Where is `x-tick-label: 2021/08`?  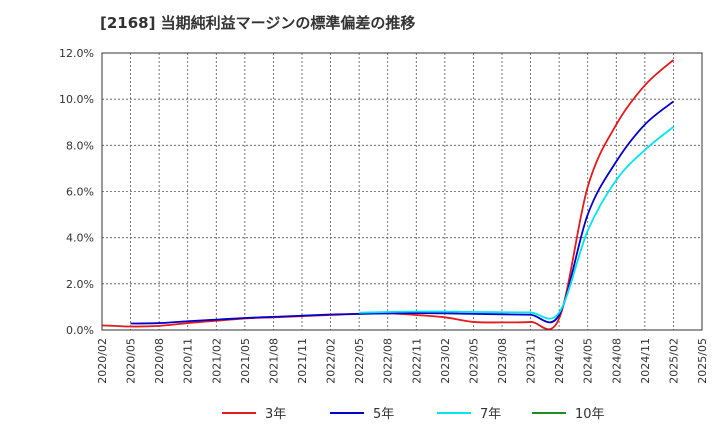
x-tick-label: 2021/08 is located at coordinates (273, 361).